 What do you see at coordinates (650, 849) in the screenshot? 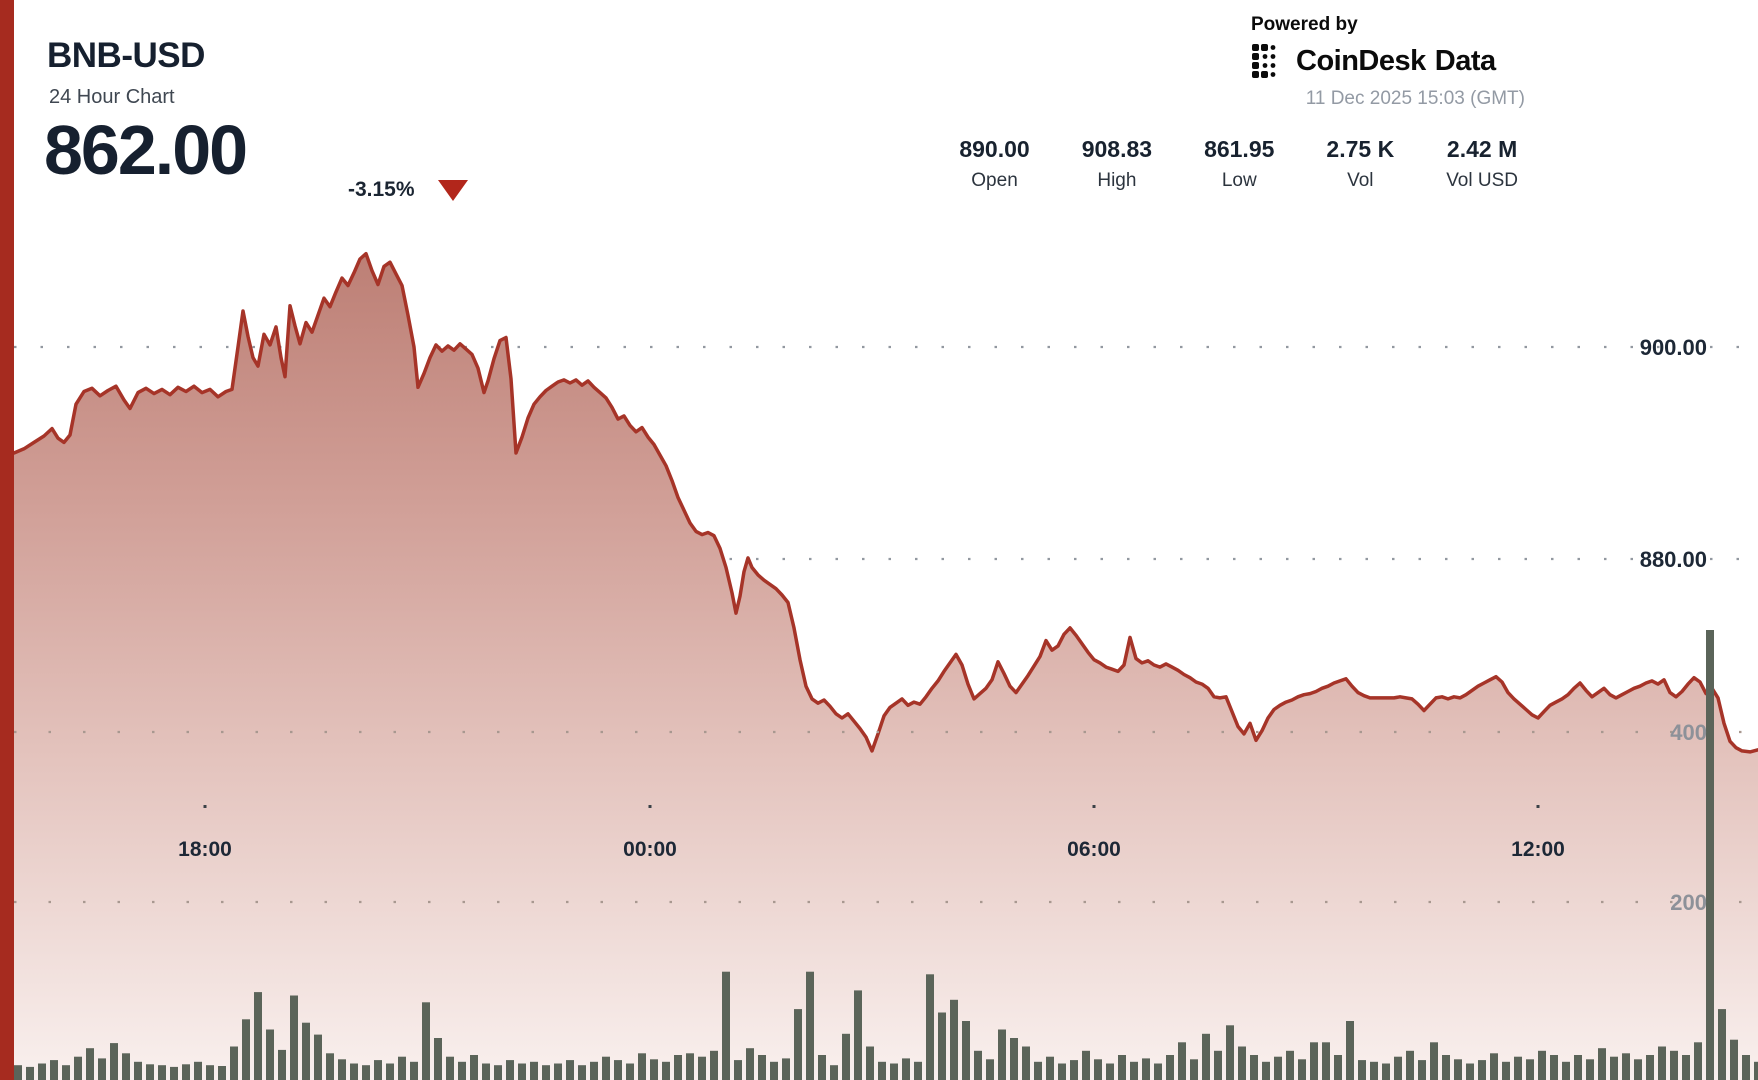
I see `time-axis-label: 00:00` at bounding box center [650, 849].